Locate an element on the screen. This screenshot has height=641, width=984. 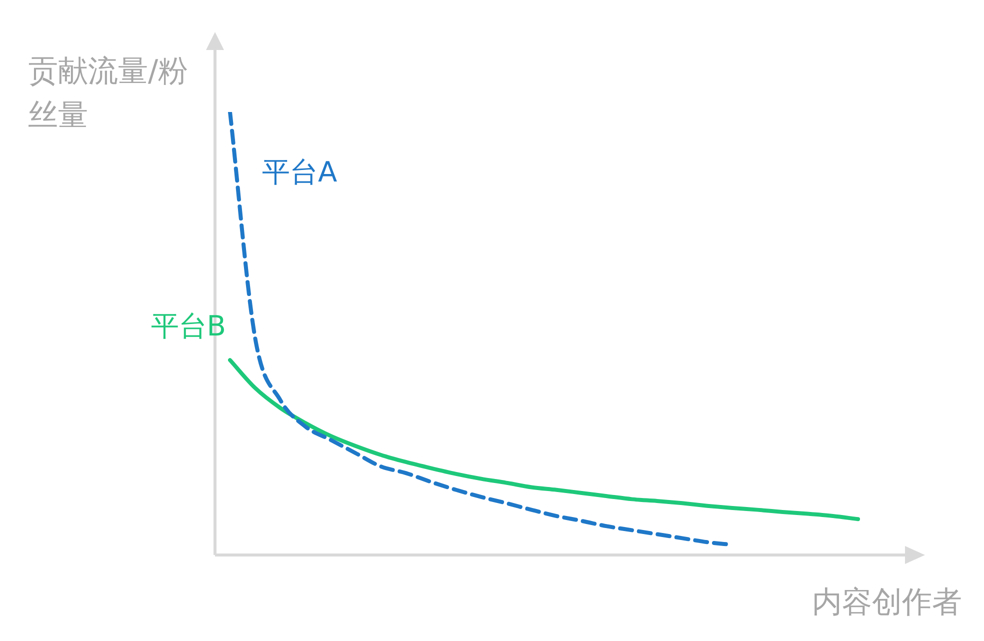
y-axis-title: 贡献流量/粉丝量 is located at coordinates (109, 94).